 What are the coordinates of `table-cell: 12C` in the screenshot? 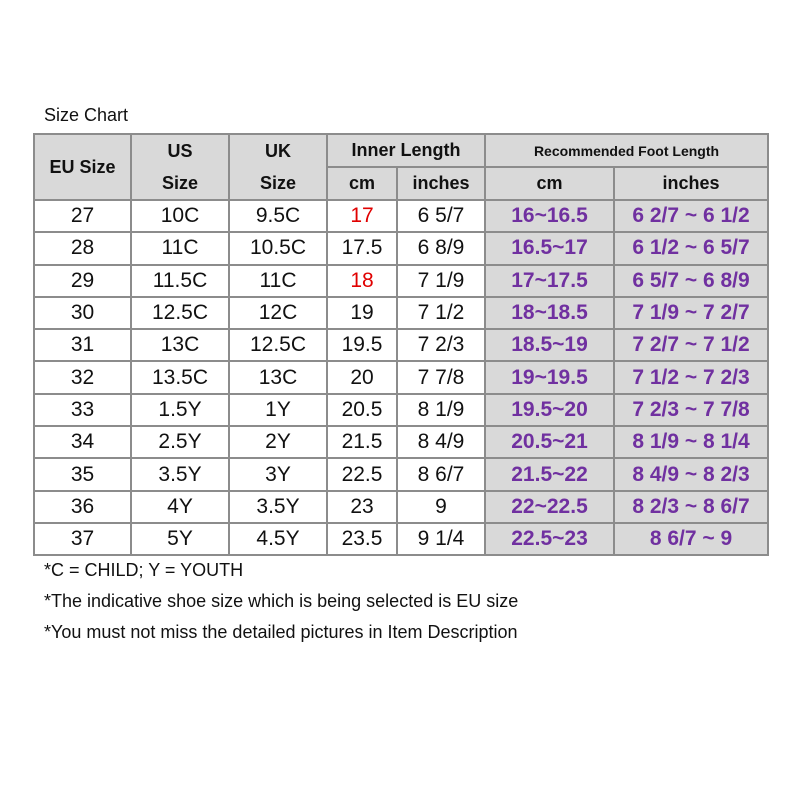 It's located at (278, 313).